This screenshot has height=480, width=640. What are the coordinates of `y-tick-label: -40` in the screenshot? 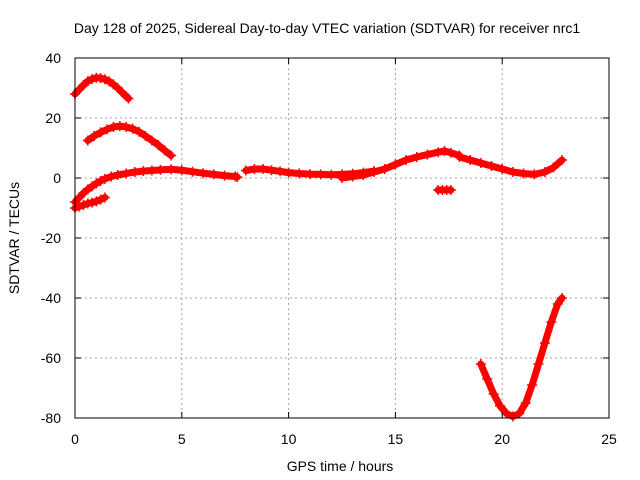 It's located at (51, 298).